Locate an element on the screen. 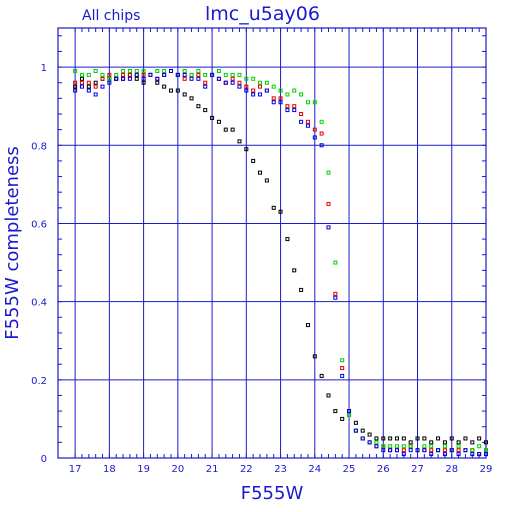 The width and height of the screenshot is (512, 512). x-tick-label: 23 is located at coordinates (280, 469).